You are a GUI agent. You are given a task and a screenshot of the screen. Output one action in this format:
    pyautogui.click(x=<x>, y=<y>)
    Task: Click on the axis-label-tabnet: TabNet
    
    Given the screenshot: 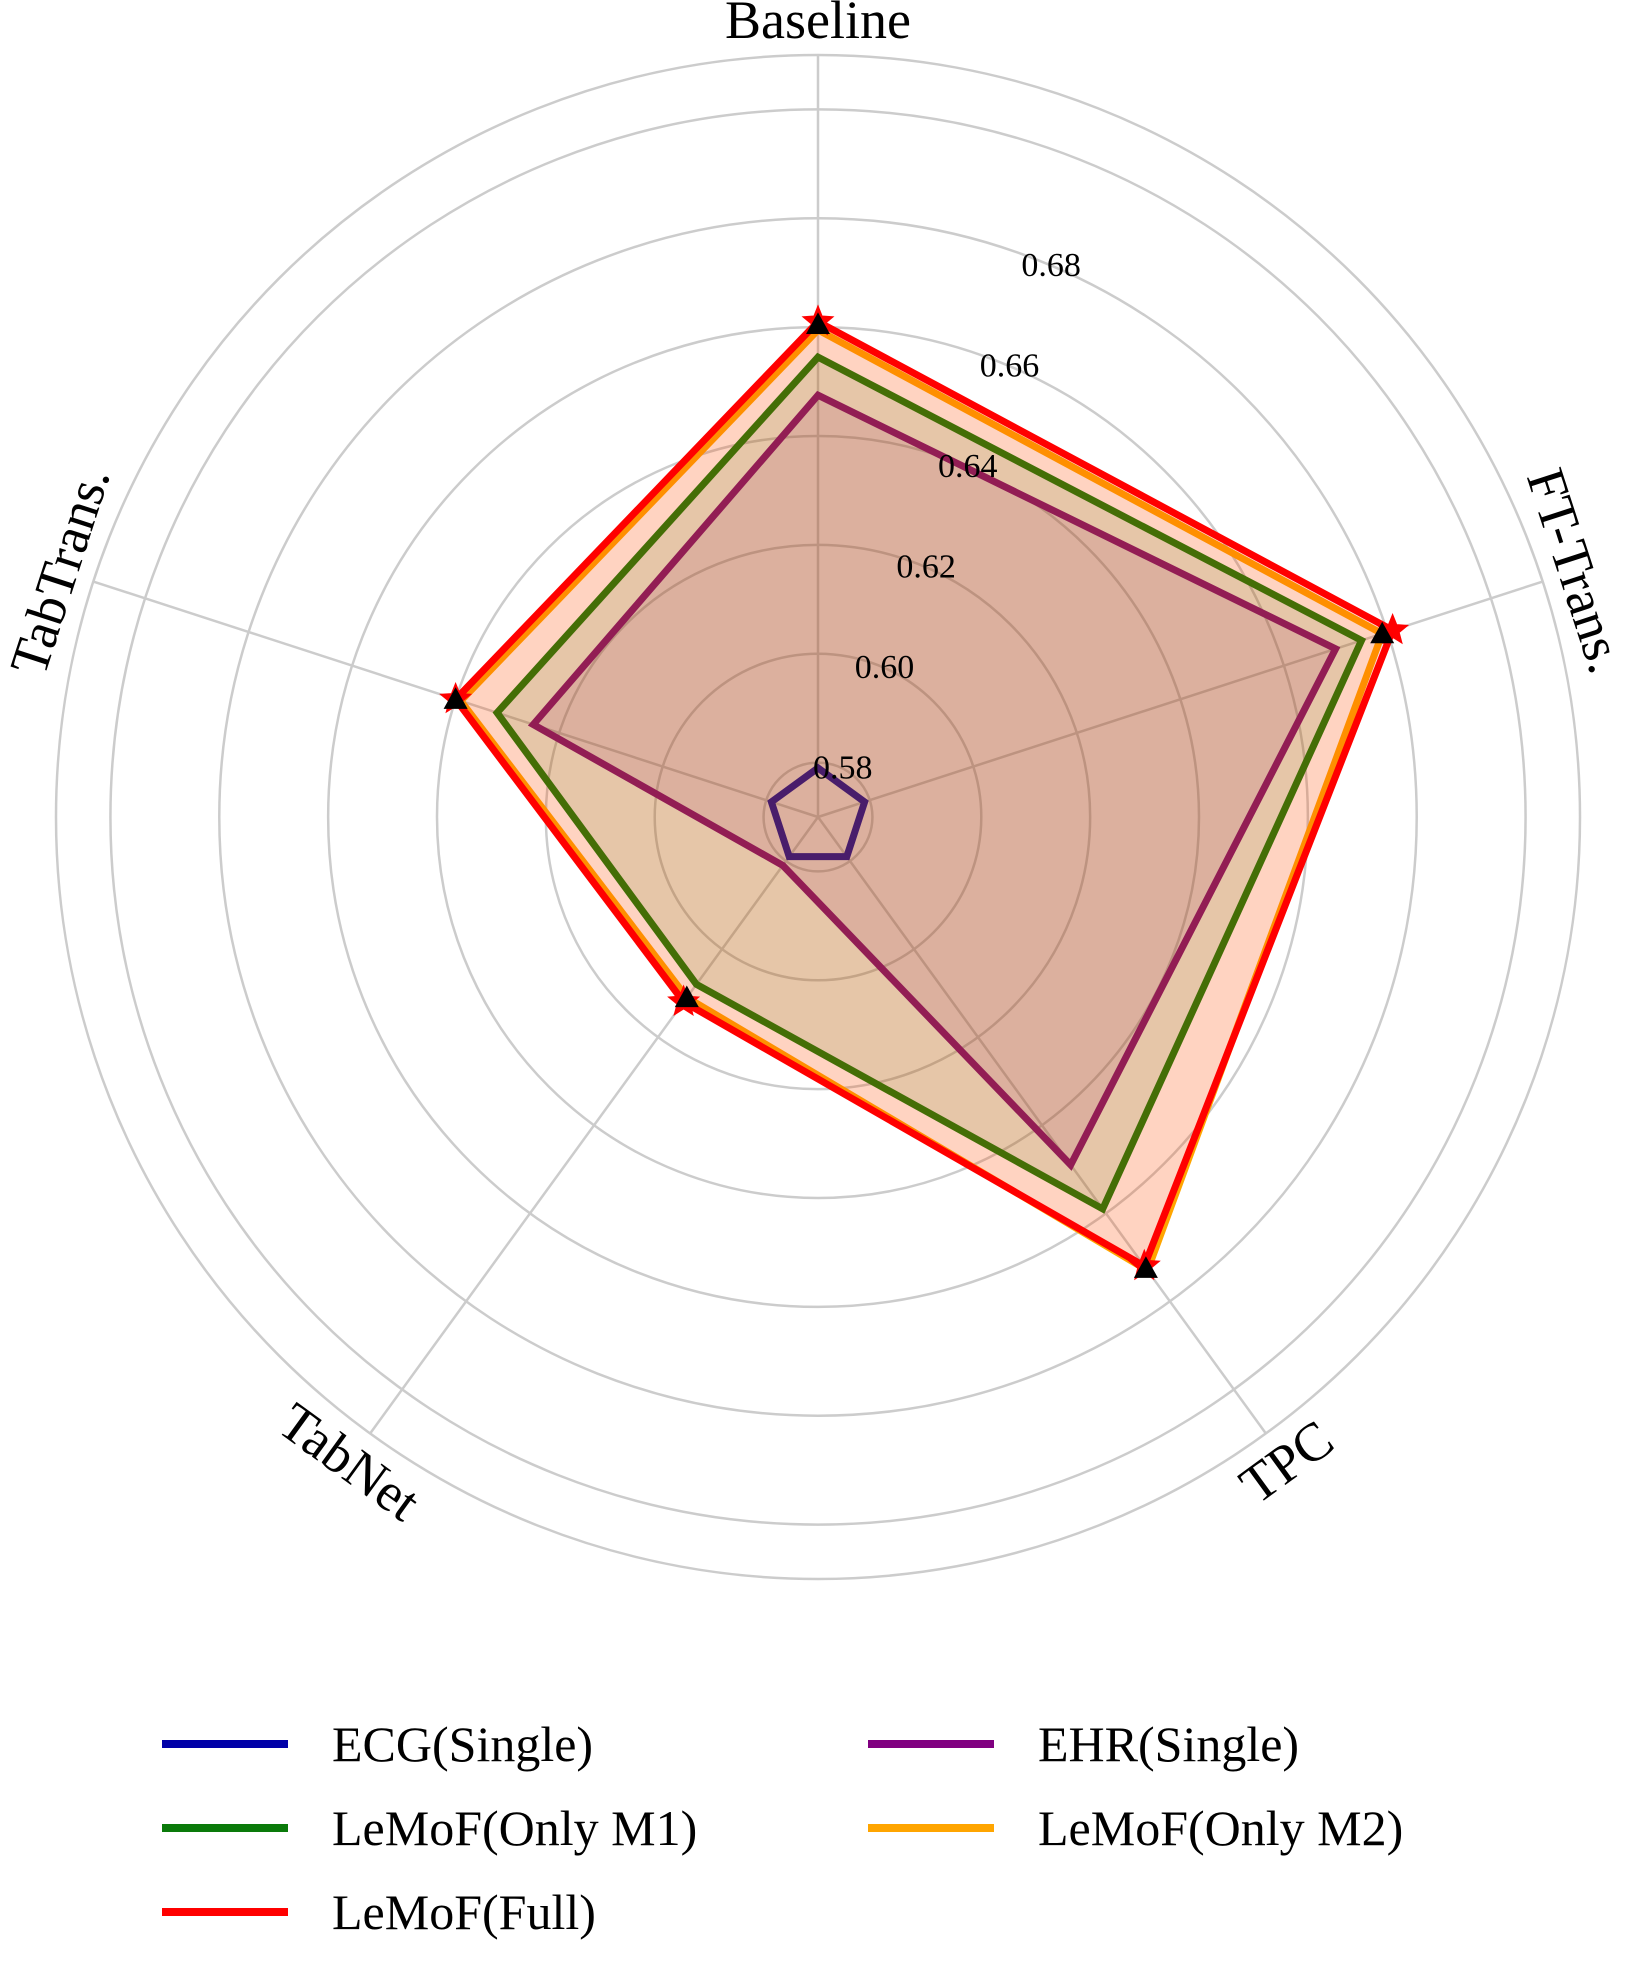 What is the action you would take?
    pyautogui.click(x=349, y=1462)
    